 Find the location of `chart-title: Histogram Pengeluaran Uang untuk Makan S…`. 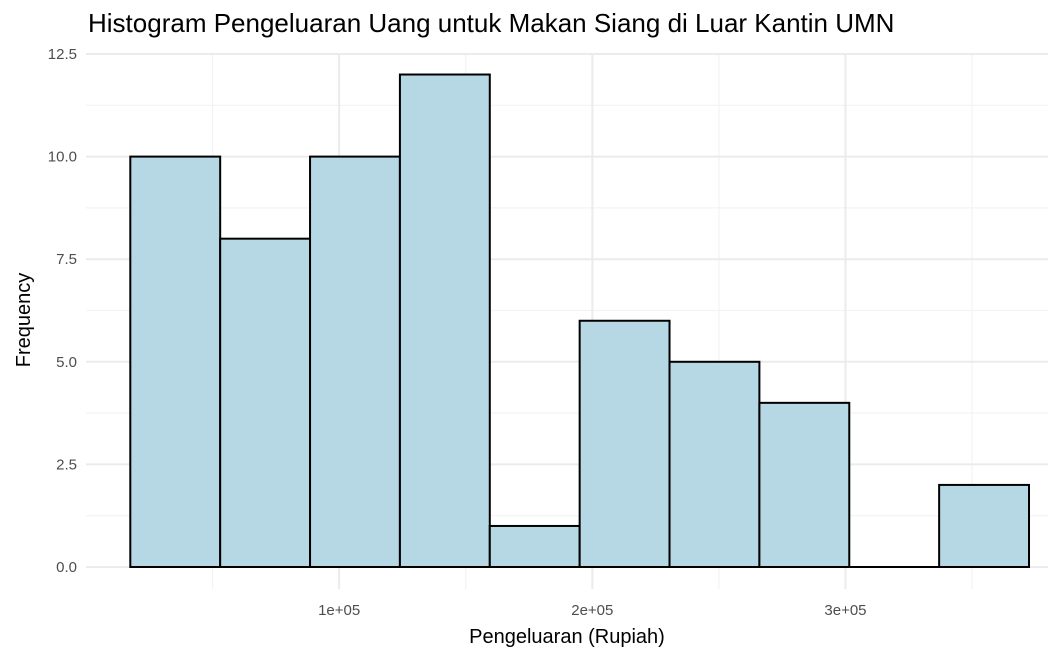

chart-title: Histogram Pengeluaran Uang untuk Makan S… is located at coordinates (491, 23).